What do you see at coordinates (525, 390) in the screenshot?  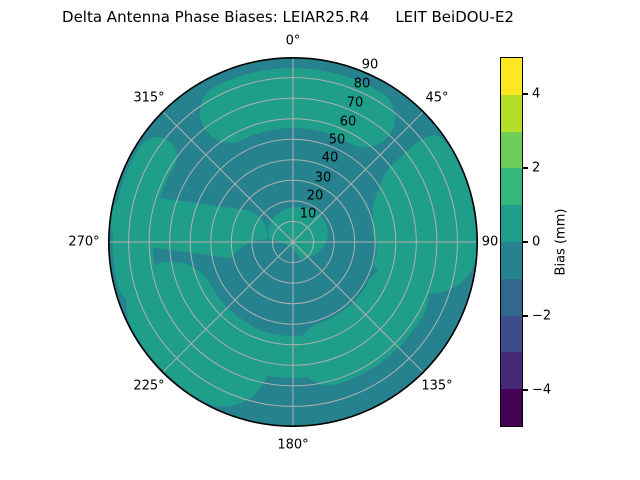 I see `colorbar-tickmark-neg4` at bounding box center [525, 390].